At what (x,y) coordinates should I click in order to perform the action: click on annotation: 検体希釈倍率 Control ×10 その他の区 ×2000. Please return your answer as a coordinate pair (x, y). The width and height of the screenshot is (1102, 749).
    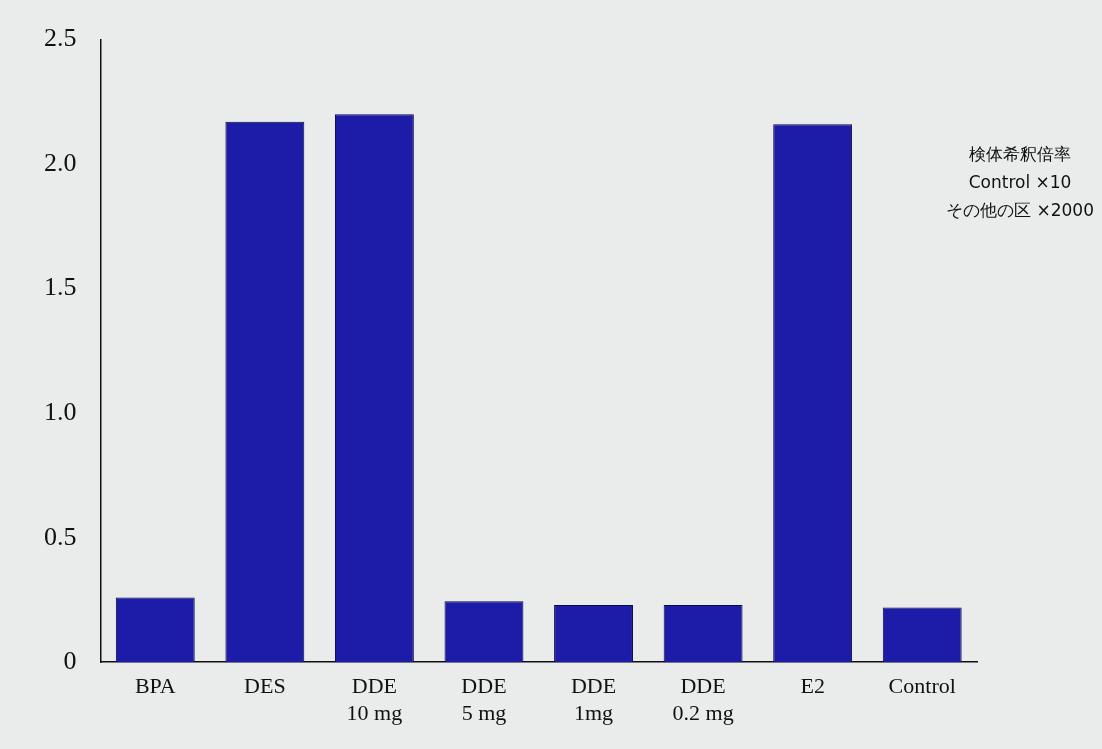
    Looking at the image, I should click on (1020, 182).